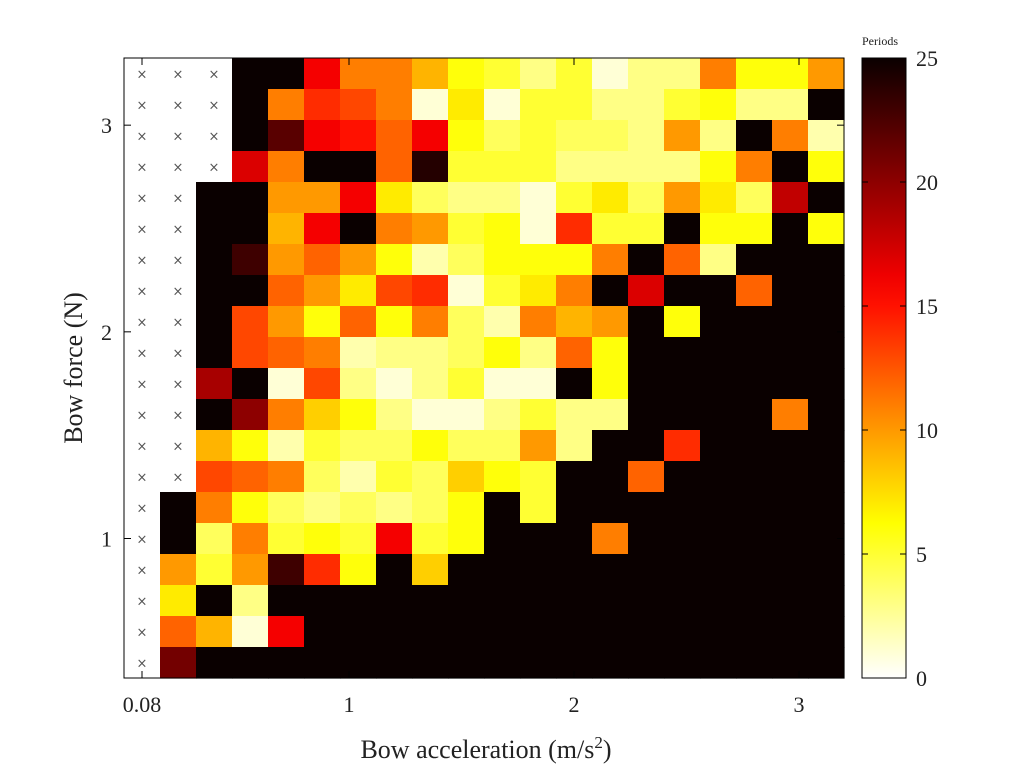 The height and width of the screenshot is (768, 1024). What do you see at coordinates (927, 58) in the screenshot?
I see `colorbar-tick-label: 25` at bounding box center [927, 58].